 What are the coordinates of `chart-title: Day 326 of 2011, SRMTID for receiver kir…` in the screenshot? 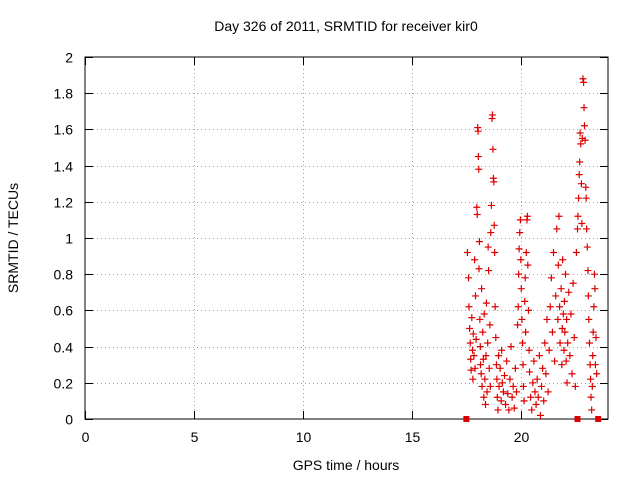 It's located at (346, 26).